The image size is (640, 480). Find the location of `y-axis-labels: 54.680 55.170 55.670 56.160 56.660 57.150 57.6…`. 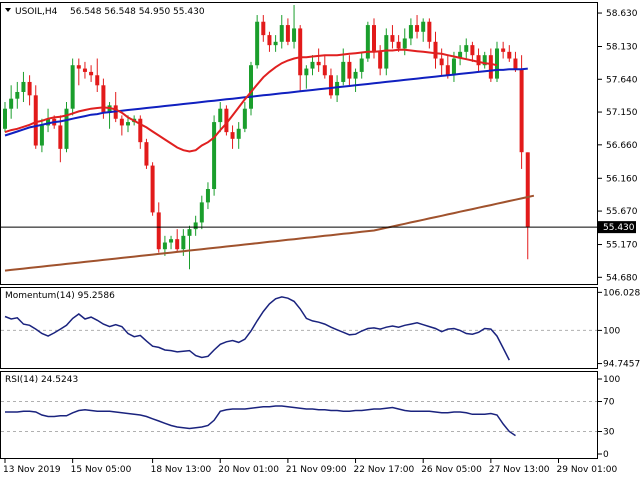

y-axis-labels: 54.680 55.170 55.670 56.160 56.660 57.150 57.6… is located at coordinates (619, 234).